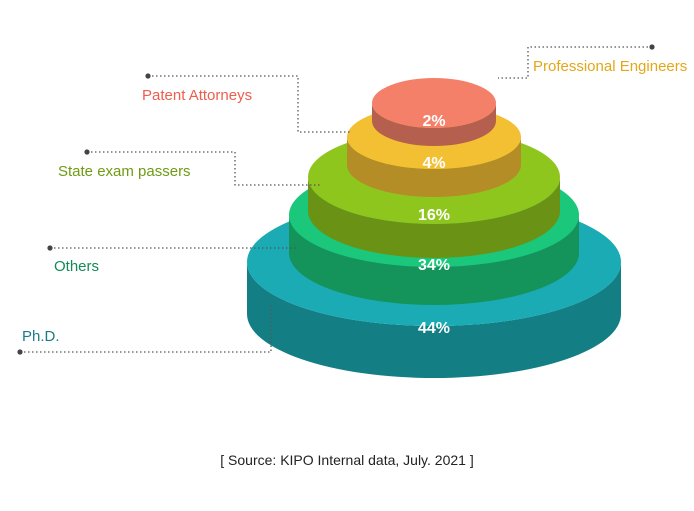 The width and height of the screenshot is (694, 511). Describe the element at coordinates (197, 95) in the screenshot. I see `category-label-4: Patent Attorneys` at that location.